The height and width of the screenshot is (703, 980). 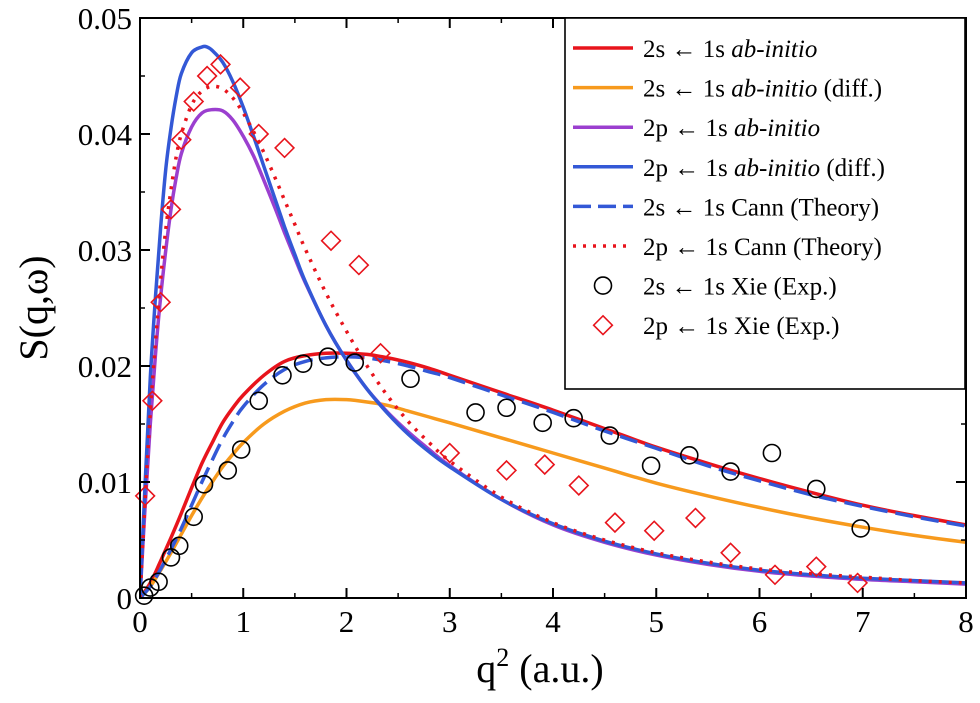 I want to click on x-tick-label: 4, so click(x=553, y=621).